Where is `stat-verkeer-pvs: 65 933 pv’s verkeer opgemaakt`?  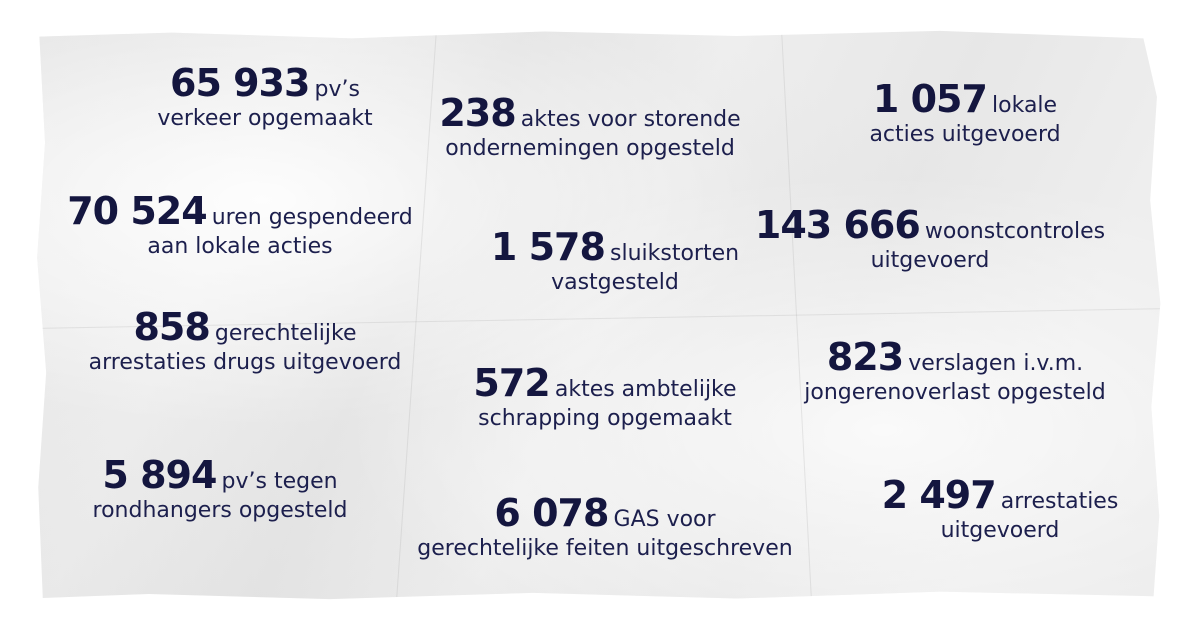 stat-verkeer-pvs: 65 933 pv’s verkeer opgemaakt is located at coordinates (265, 96).